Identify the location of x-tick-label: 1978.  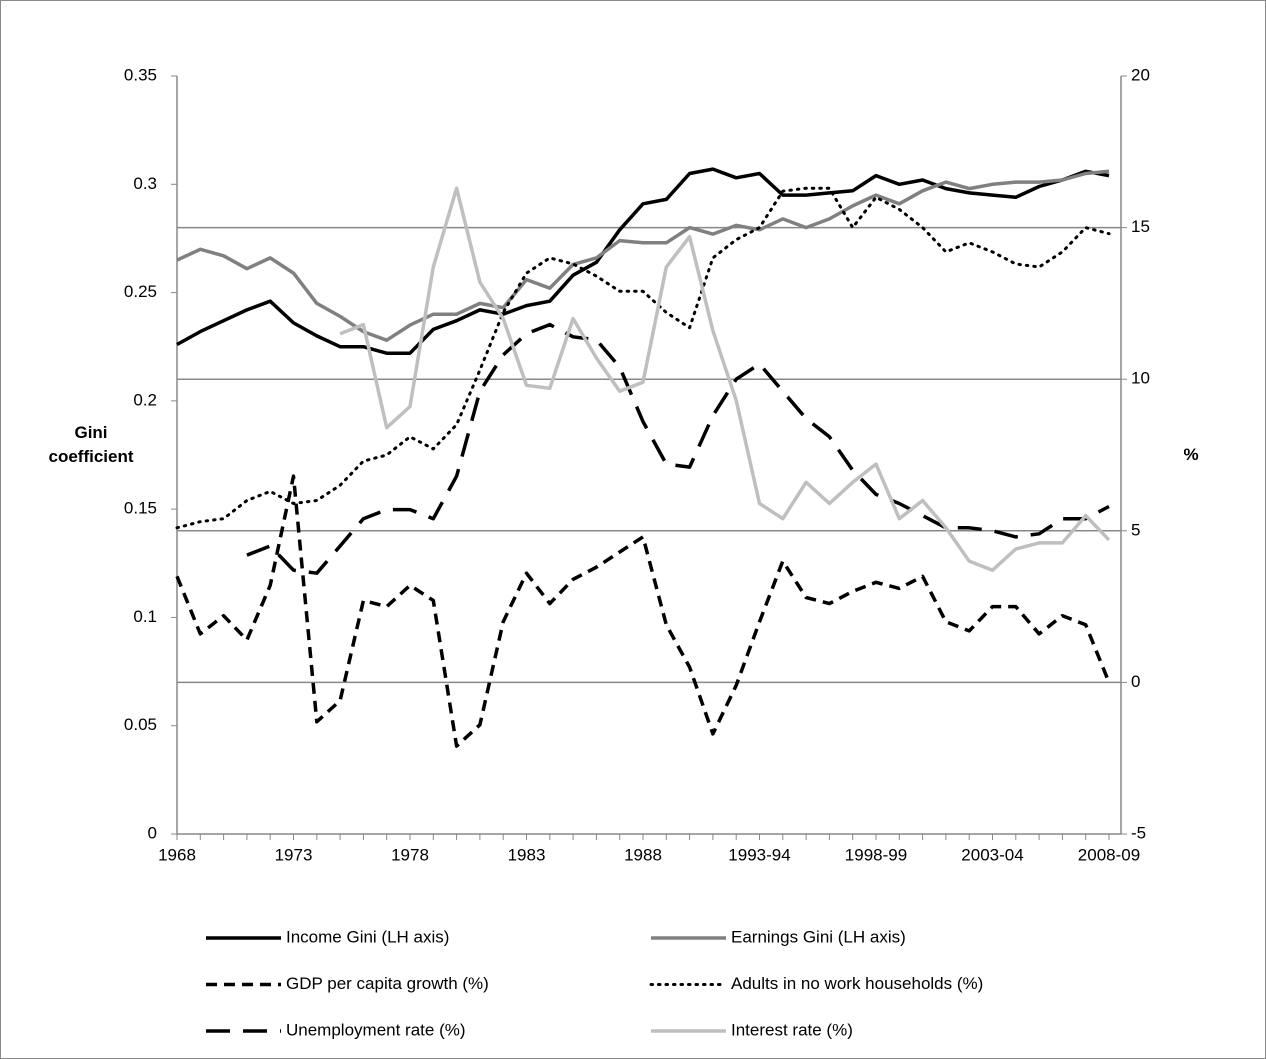
(410, 854).